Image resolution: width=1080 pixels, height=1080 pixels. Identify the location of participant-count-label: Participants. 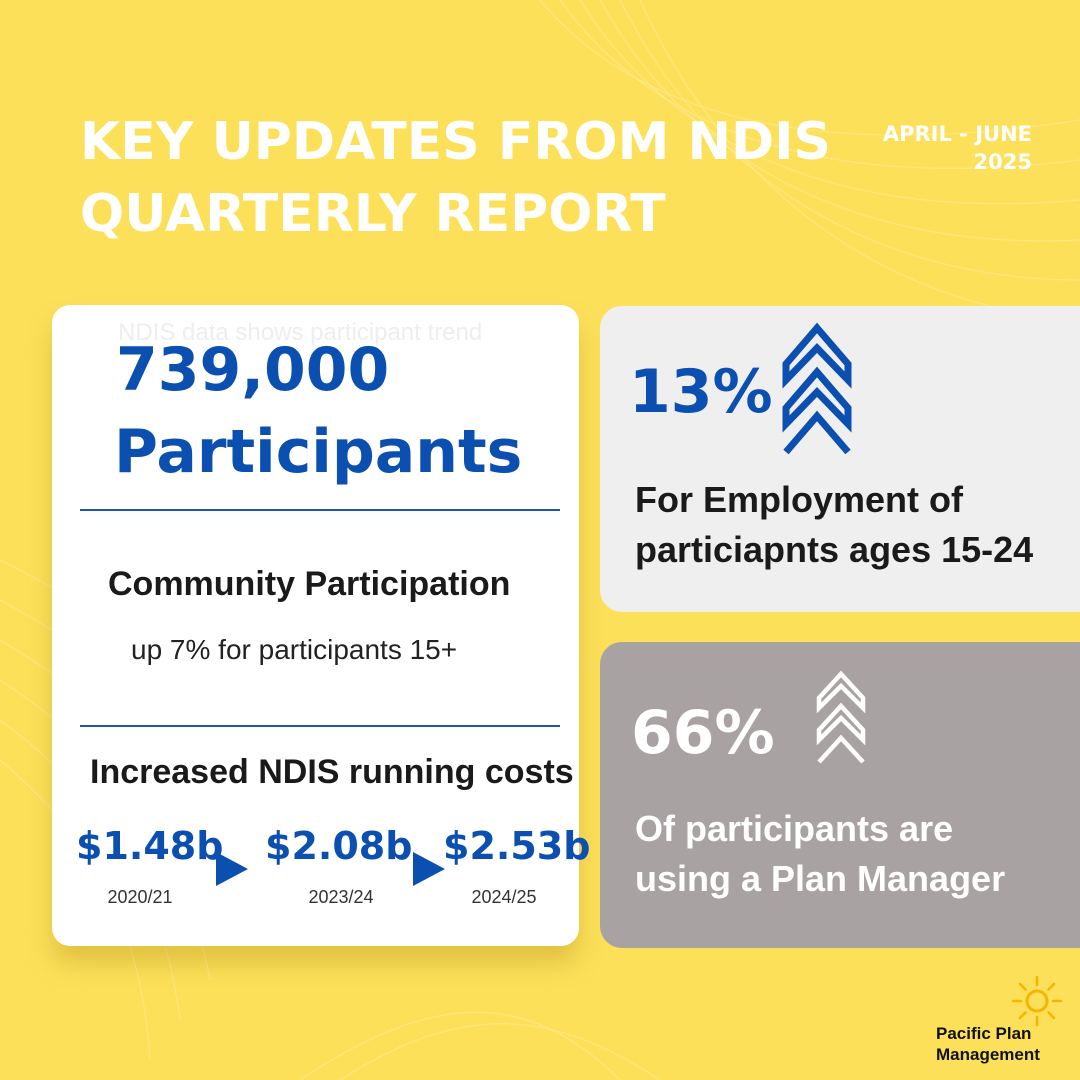
(318, 452).